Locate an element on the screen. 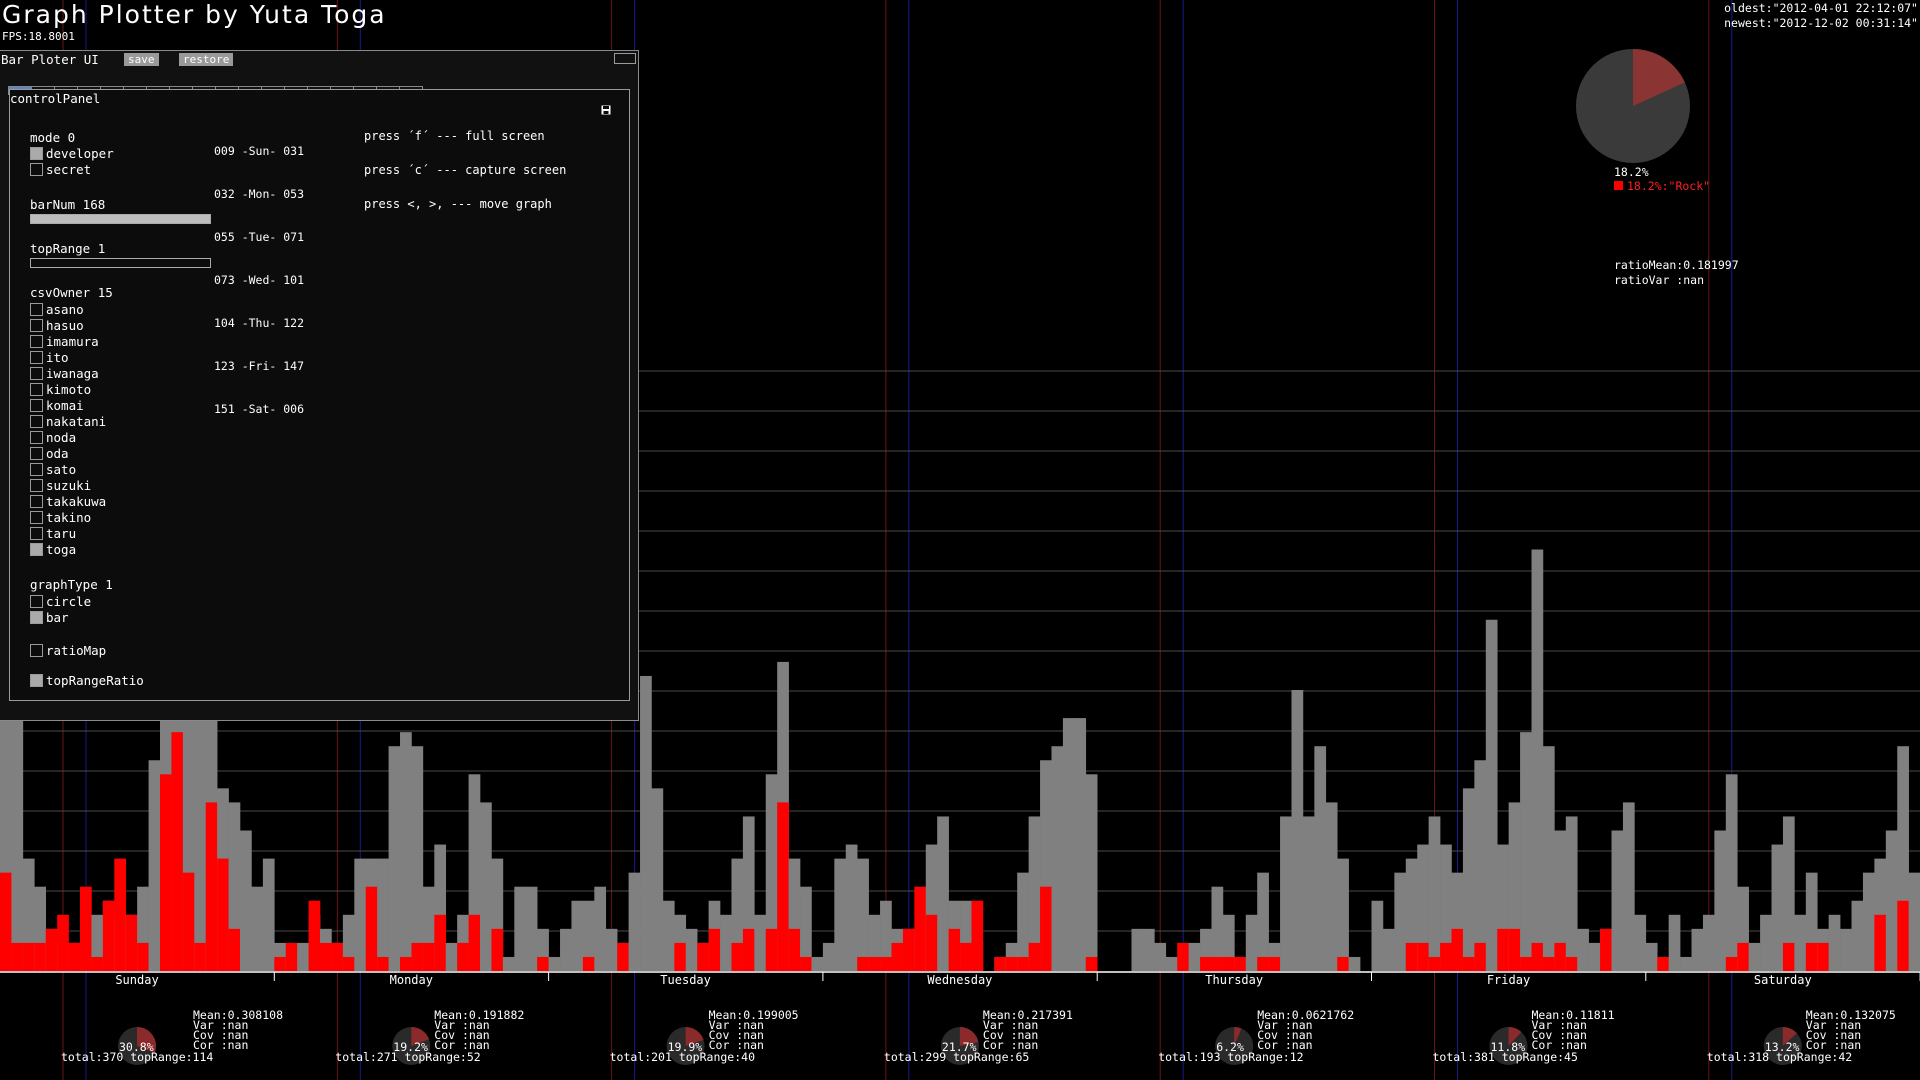  owner-sato-label: sato is located at coordinates (61, 469).